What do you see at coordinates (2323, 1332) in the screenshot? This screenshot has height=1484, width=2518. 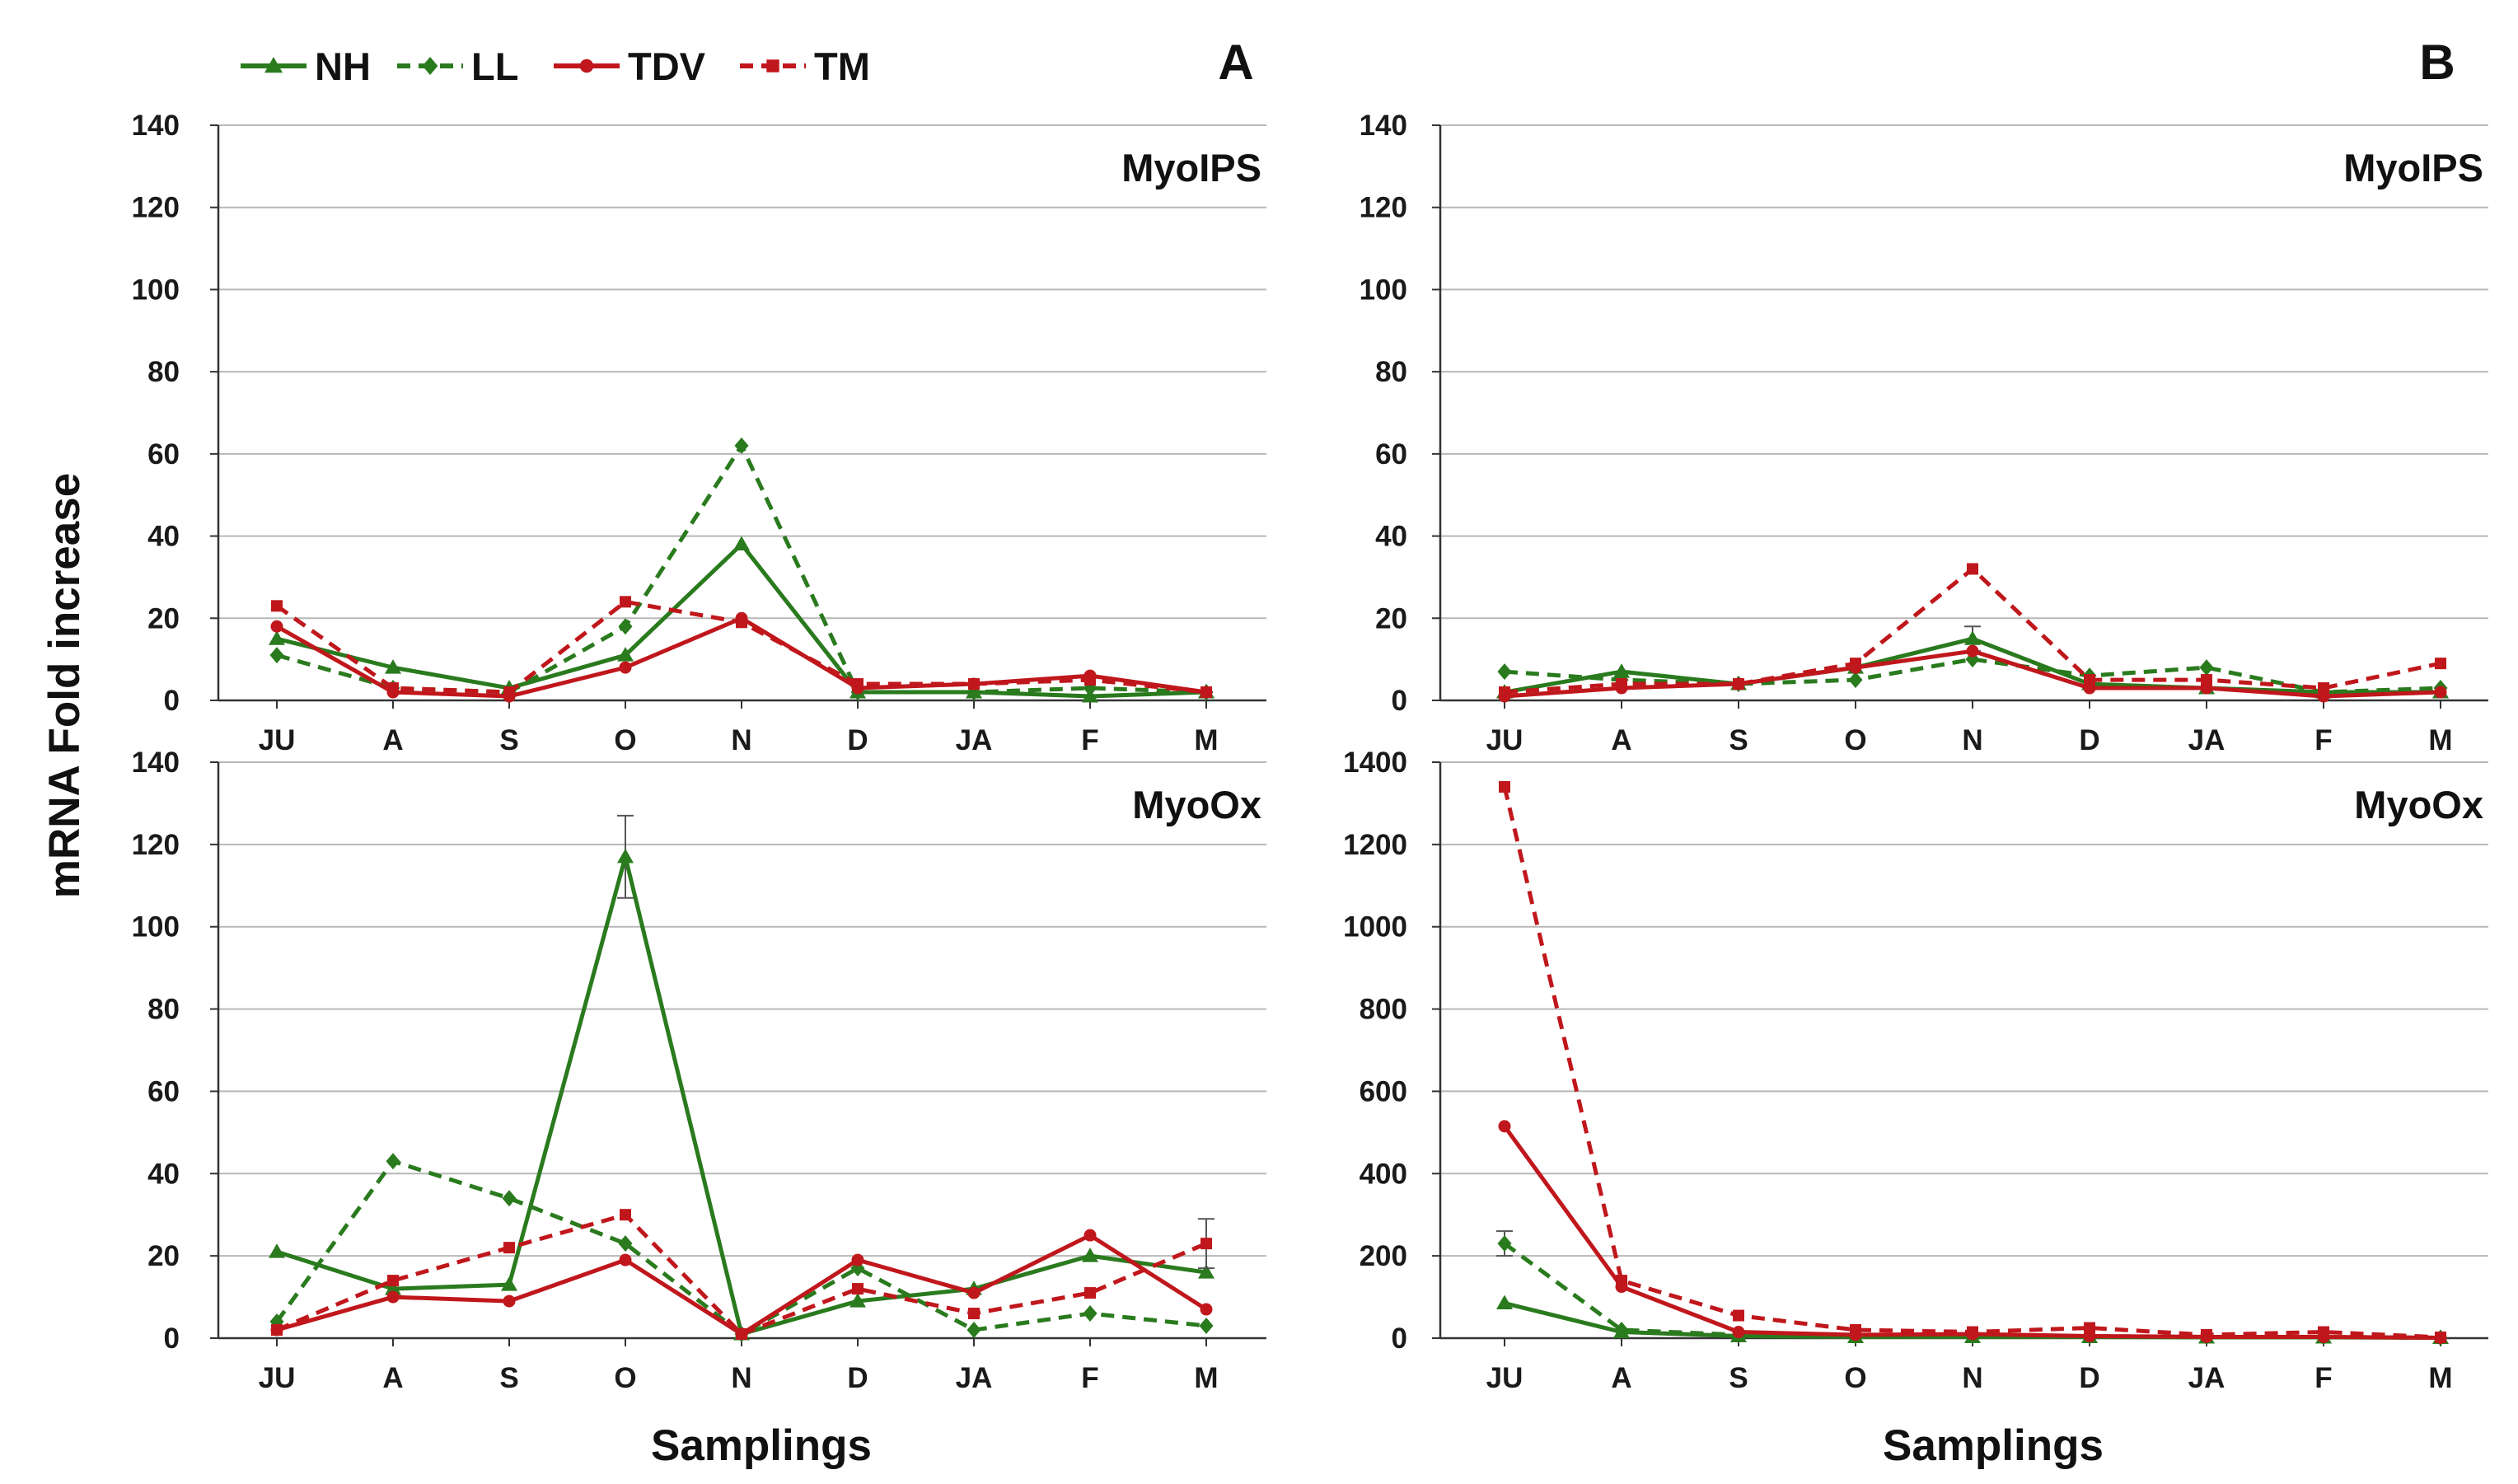 I see `p3-point-tm-f` at bounding box center [2323, 1332].